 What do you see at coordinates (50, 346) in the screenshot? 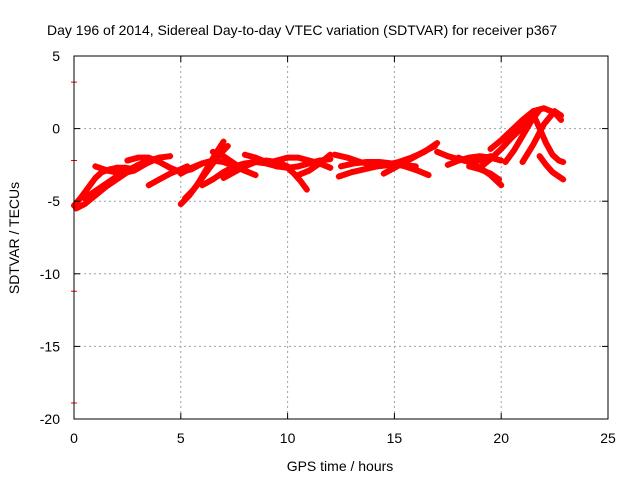
I see `y-tick-label: -15` at bounding box center [50, 346].